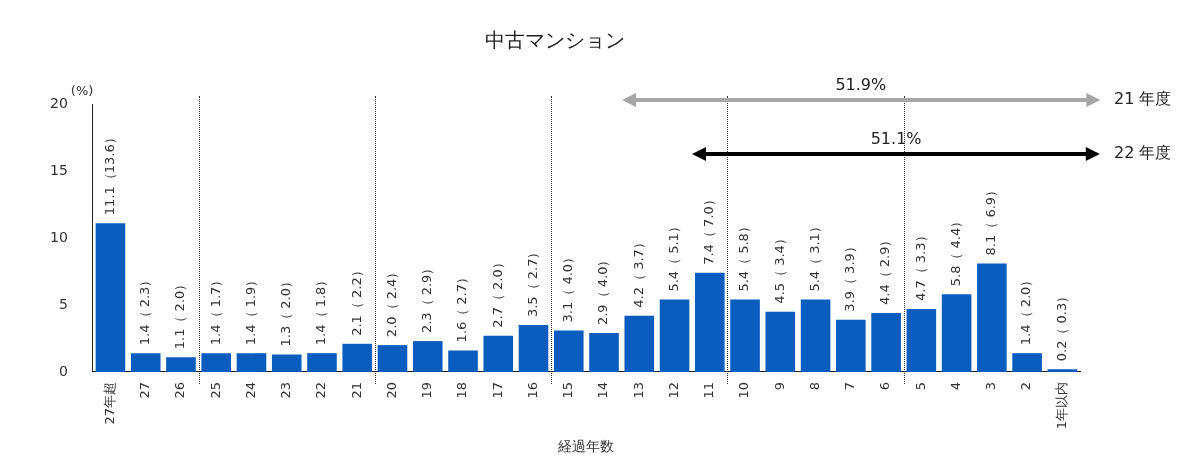 The image size is (1200, 461). What do you see at coordinates (215, 390) in the screenshot?
I see `x-tick-label: 25` at bounding box center [215, 390].